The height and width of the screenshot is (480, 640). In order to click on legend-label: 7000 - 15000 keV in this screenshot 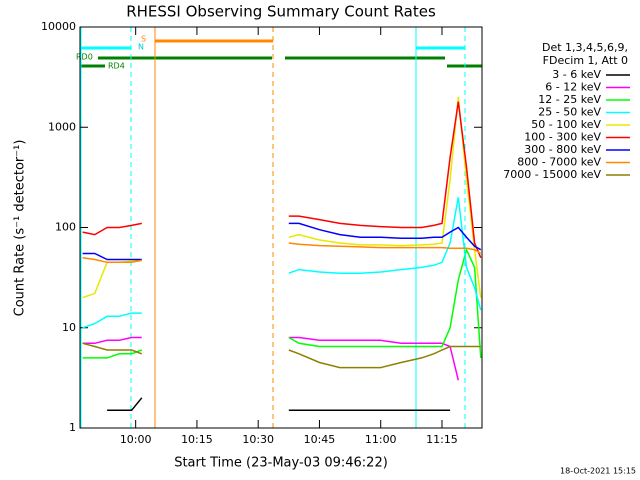, I will do `click(552, 174)`.